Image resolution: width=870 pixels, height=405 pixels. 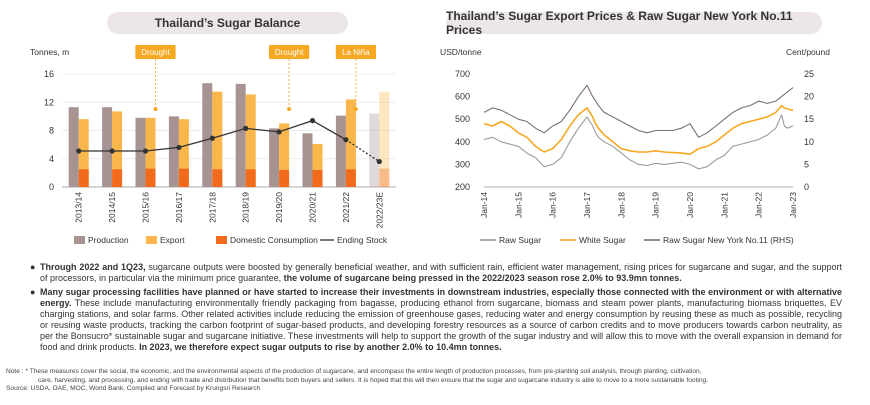 I want to click on x-tick-label: 2013/14, so click(x=79, y=207).